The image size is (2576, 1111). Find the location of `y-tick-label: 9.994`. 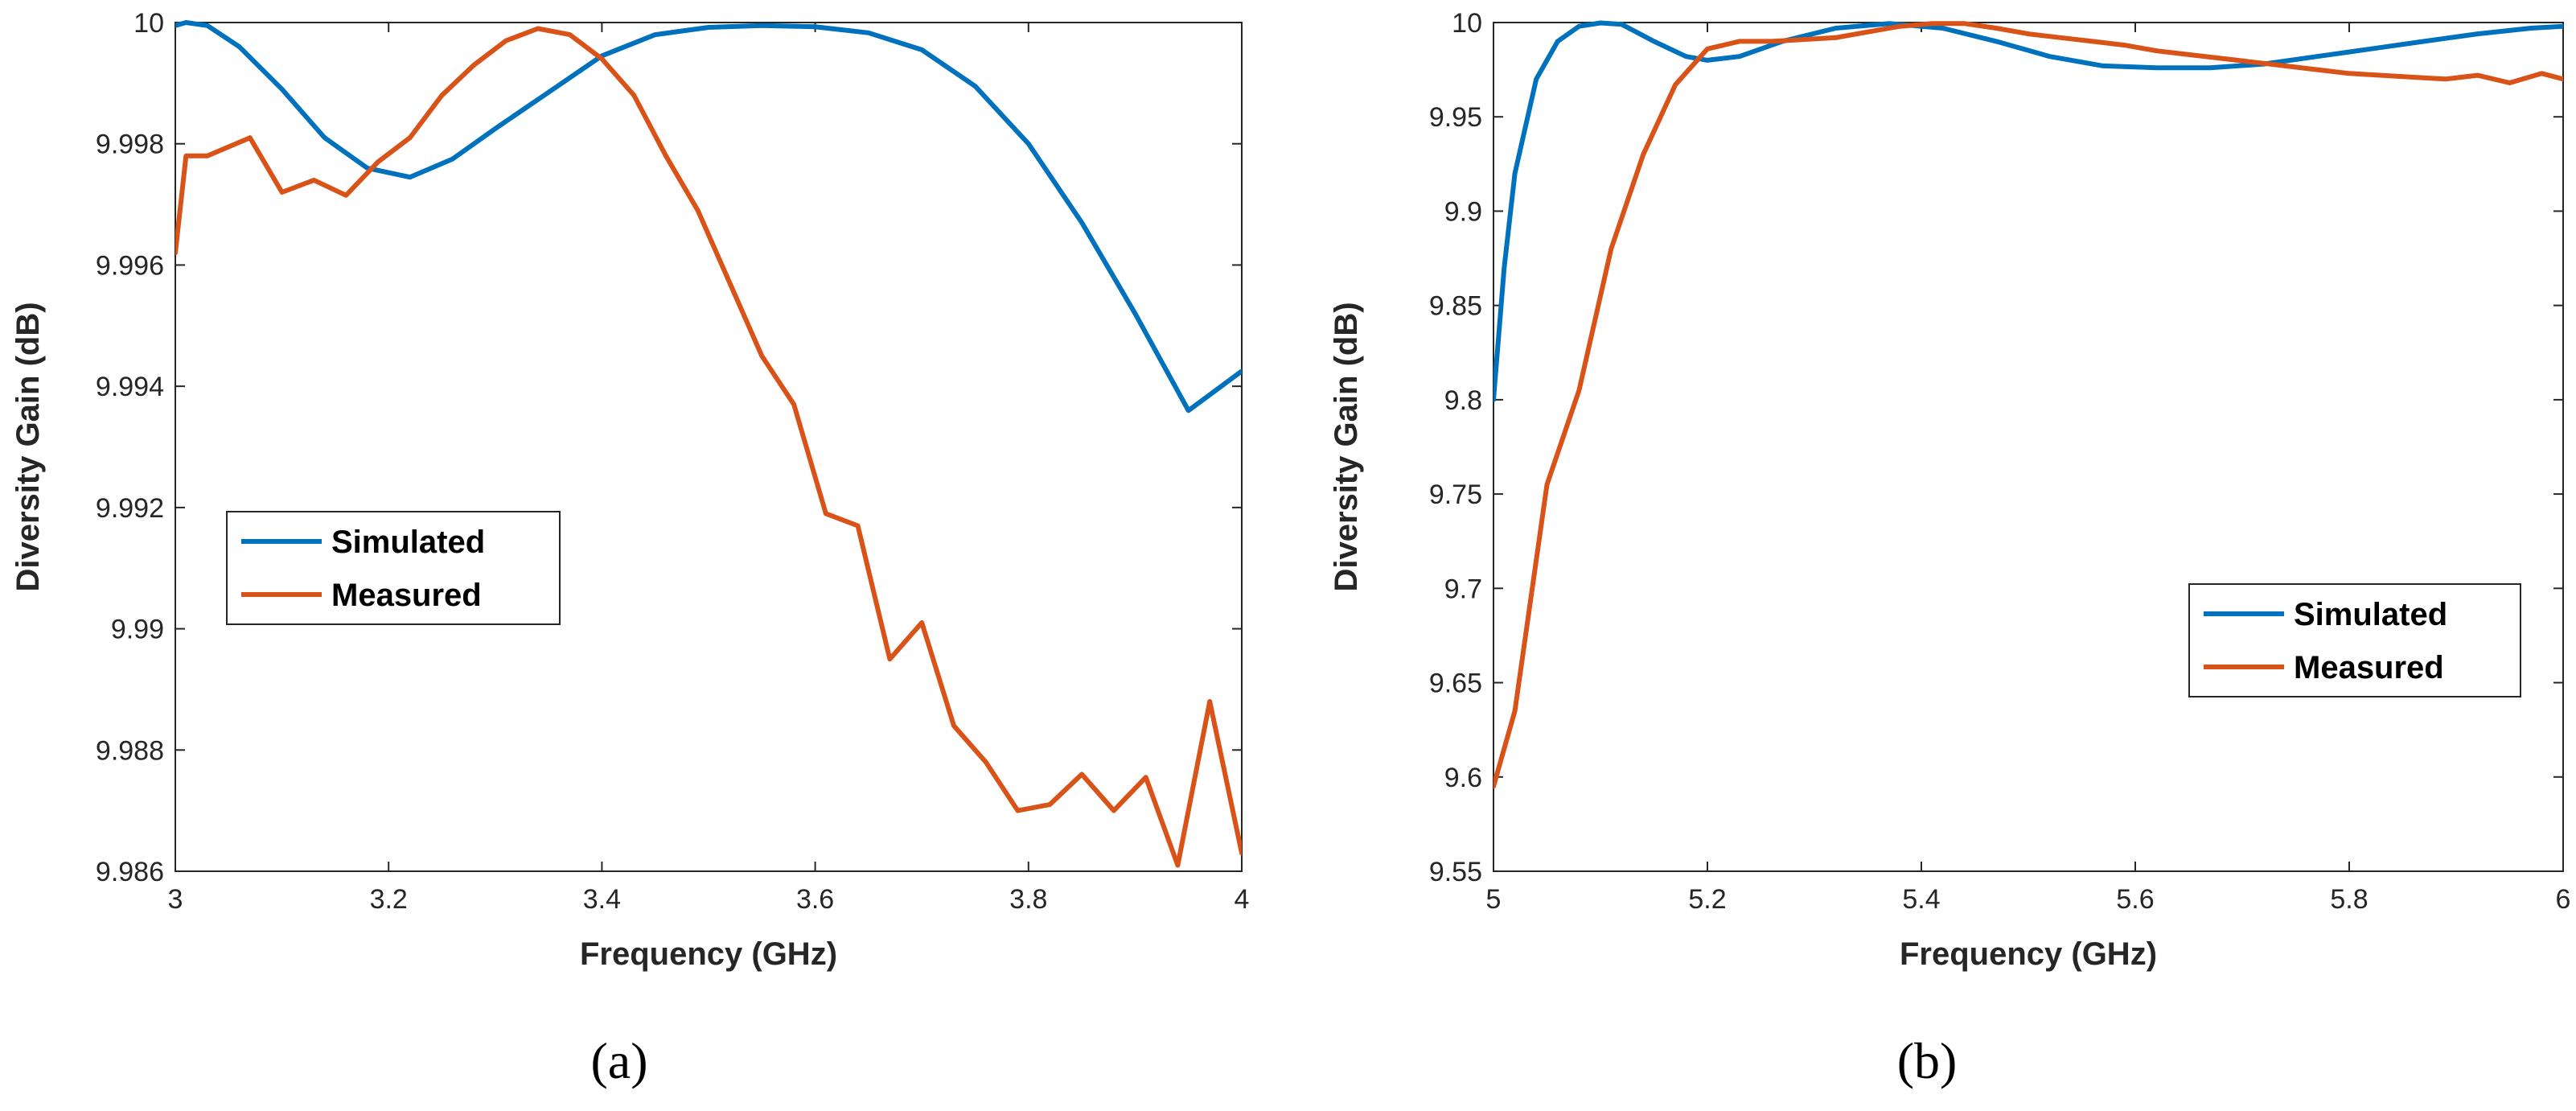

y-tick-label: 9.994 is located at coordinates (130, 387).